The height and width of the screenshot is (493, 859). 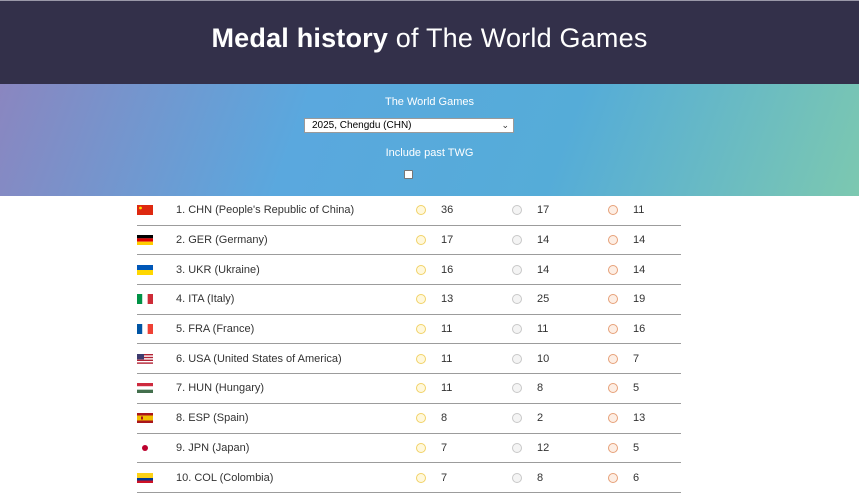 I want to click on flag-usa-icon, so click(x=145, y=358).